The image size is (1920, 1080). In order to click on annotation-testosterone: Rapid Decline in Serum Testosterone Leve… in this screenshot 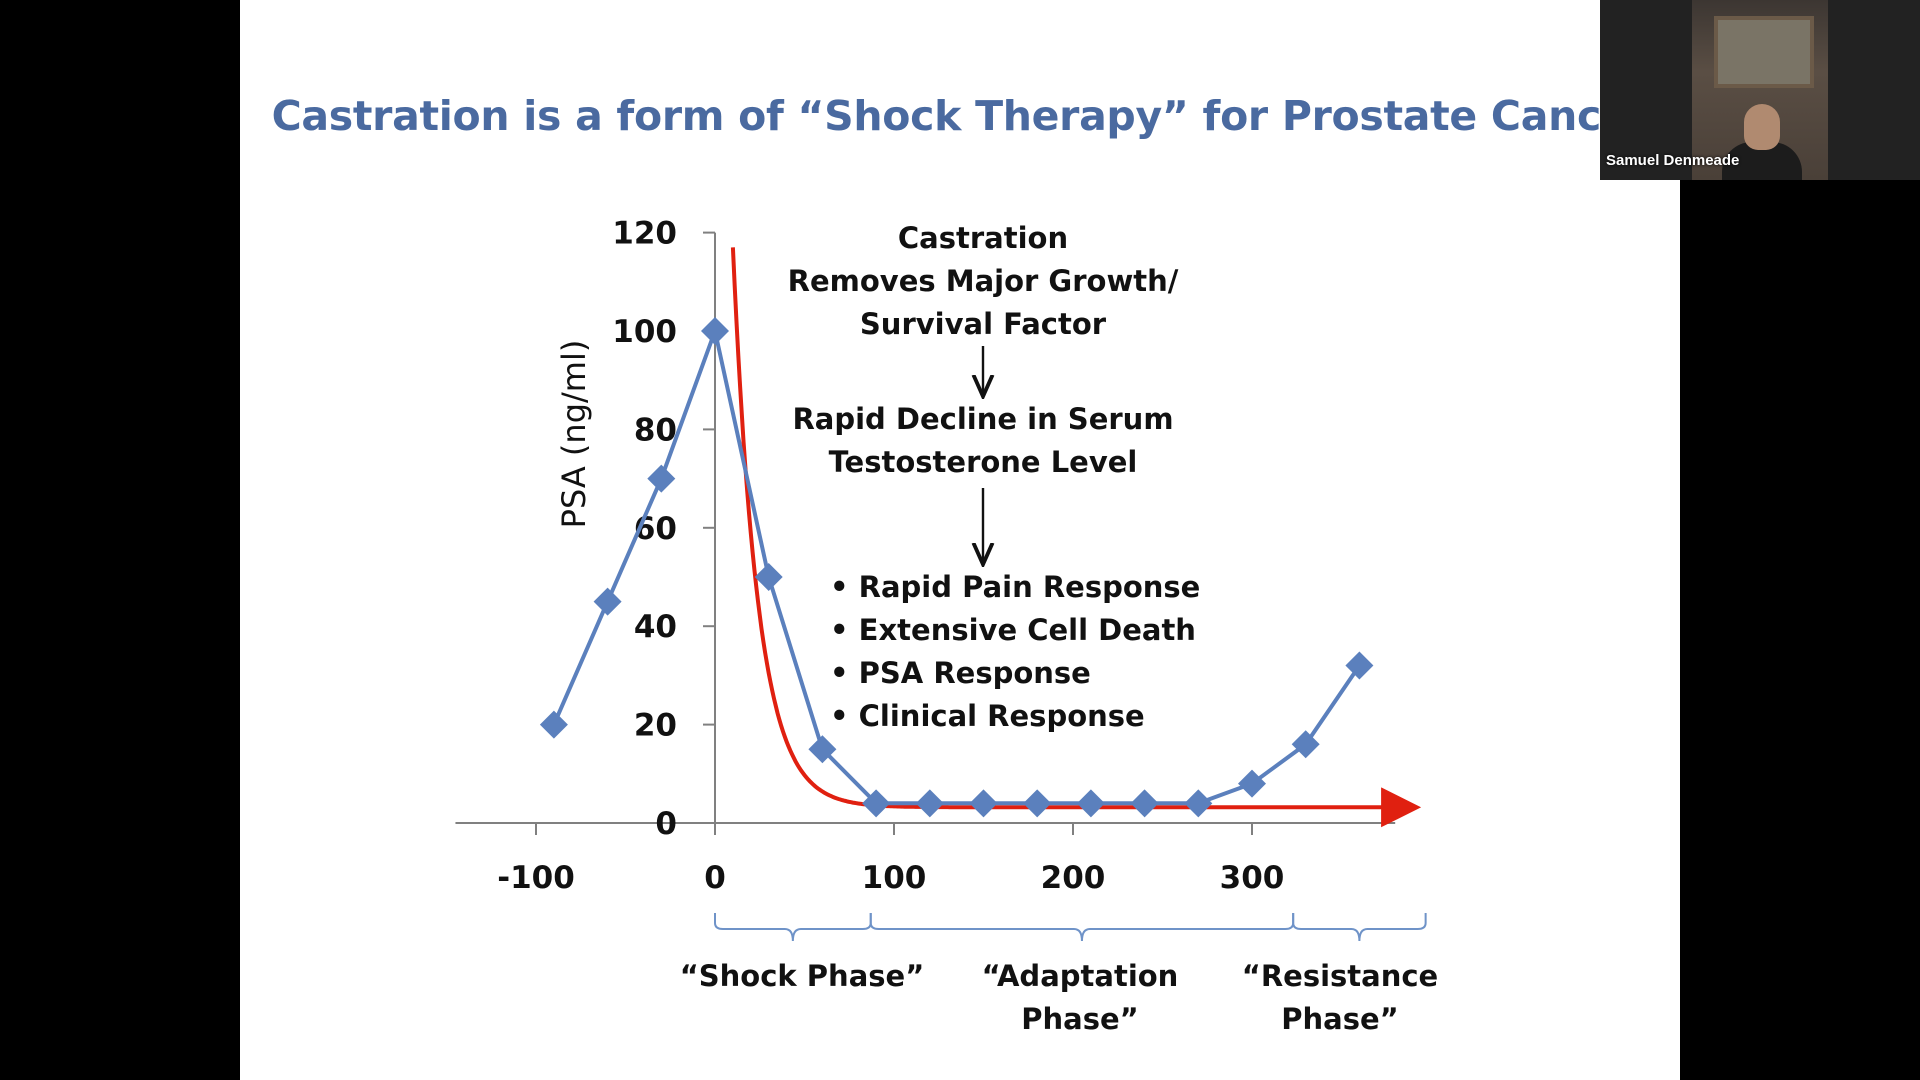, I will do `click(983, 441)`.